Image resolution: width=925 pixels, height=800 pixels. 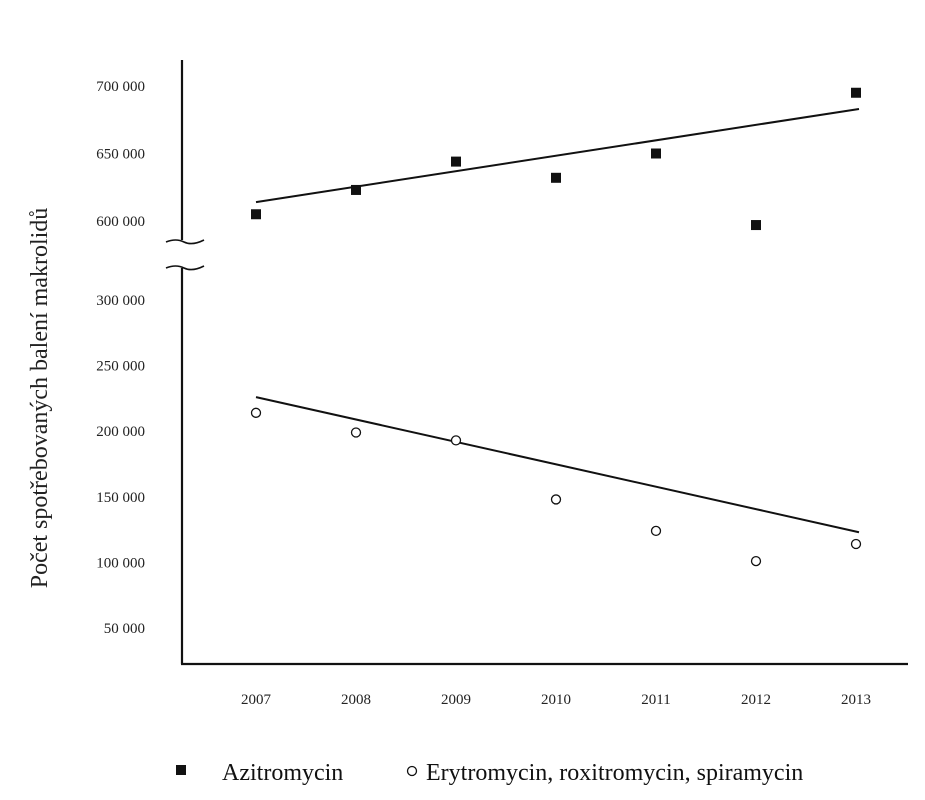 I want to click on y-tick-label: 650 000, so click(x=120, y=155).